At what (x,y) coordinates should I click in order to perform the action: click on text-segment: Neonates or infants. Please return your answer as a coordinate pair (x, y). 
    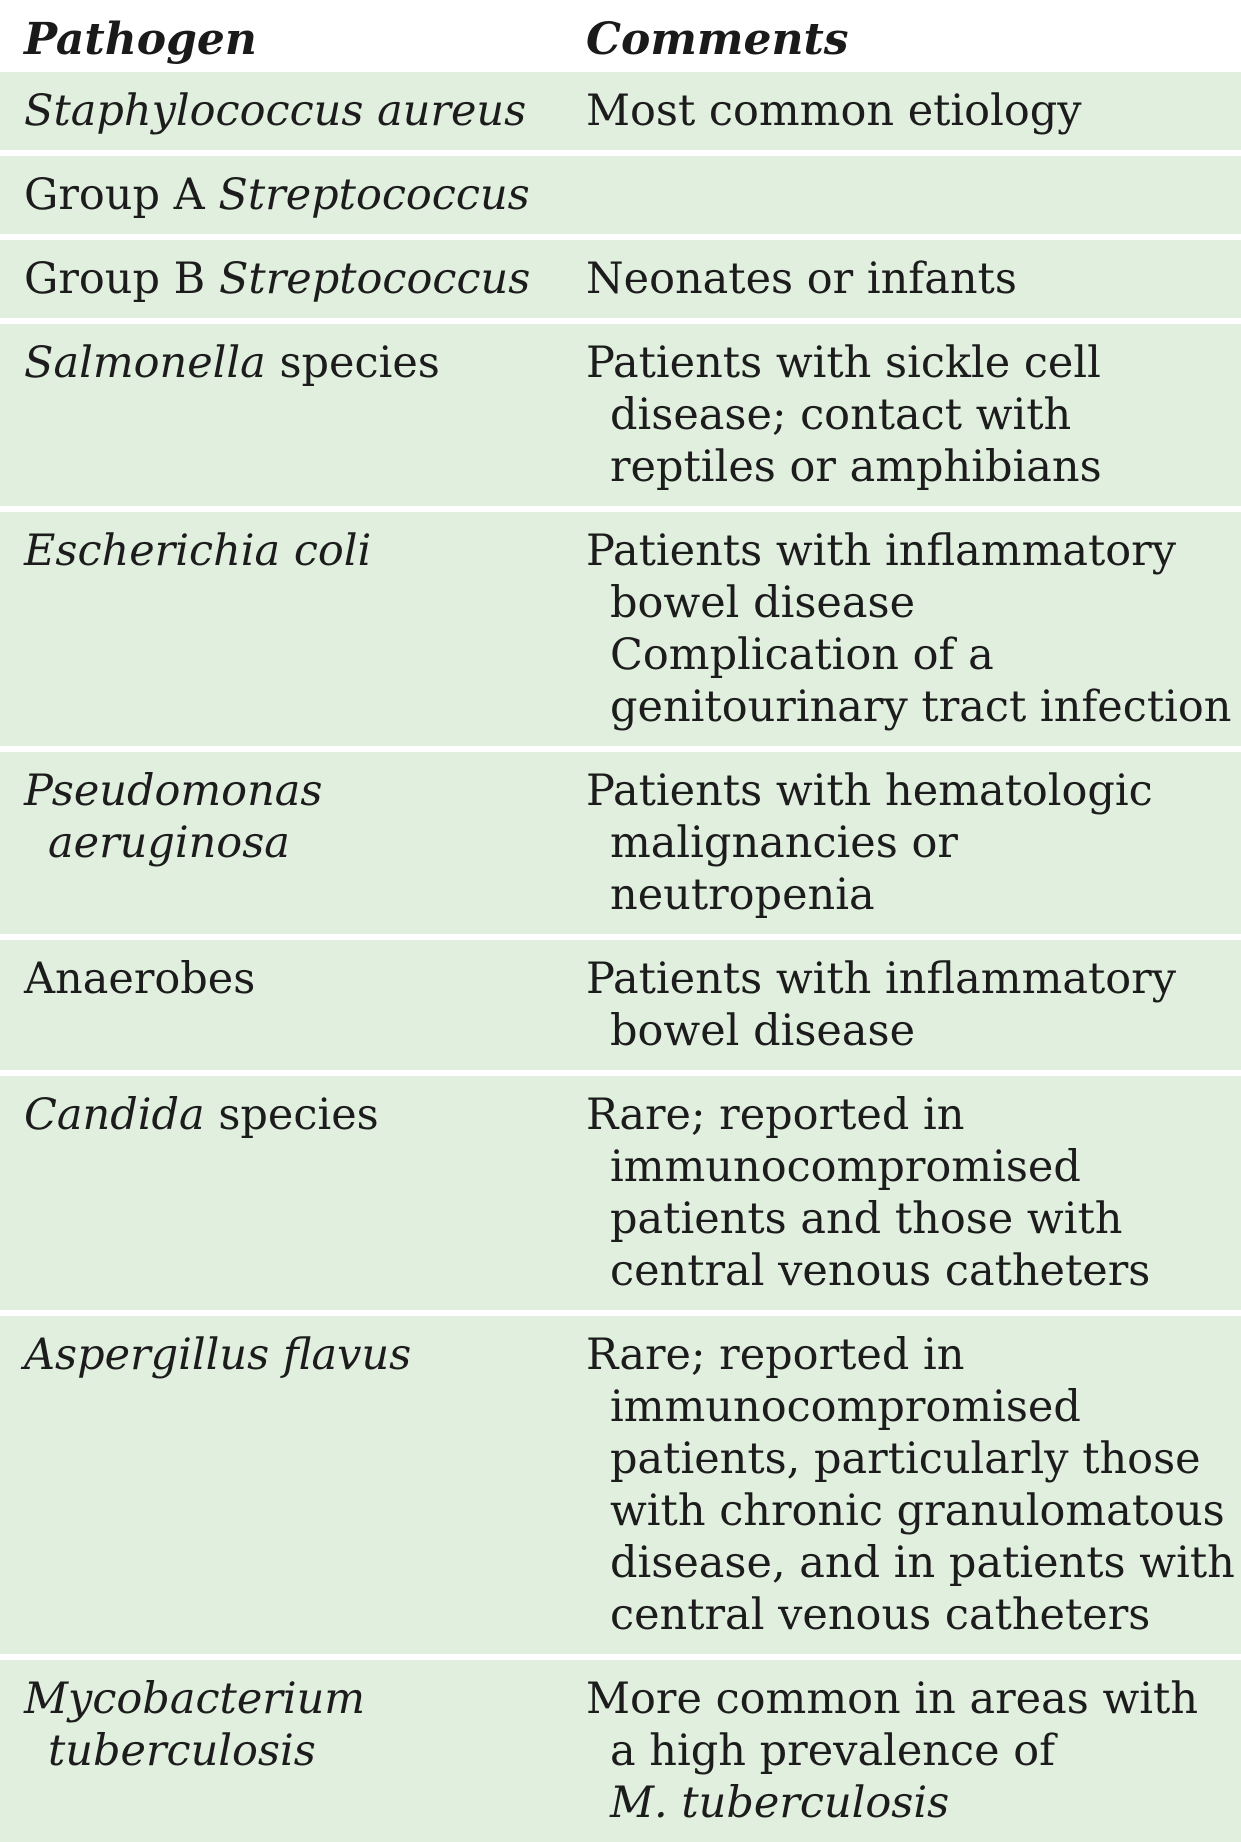
    Looking at the image, I should click on (801, 279).